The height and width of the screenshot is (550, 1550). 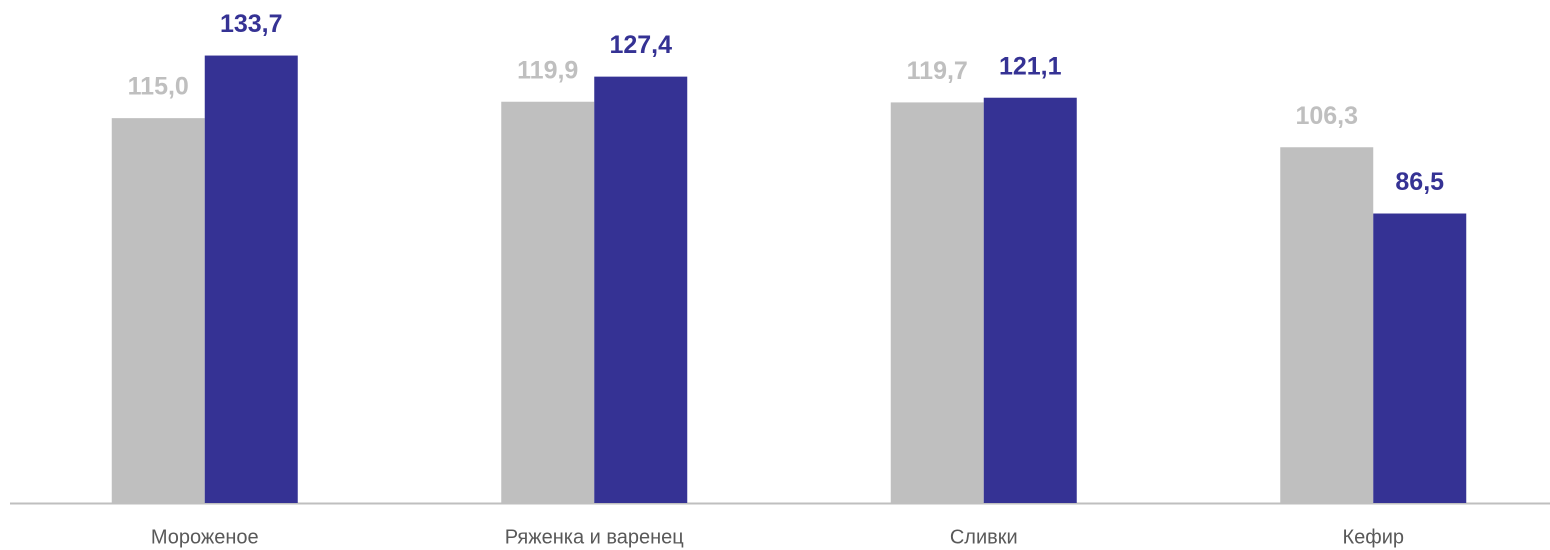 I want to click on data-label: 121,1, so click(x=1030, y=66).